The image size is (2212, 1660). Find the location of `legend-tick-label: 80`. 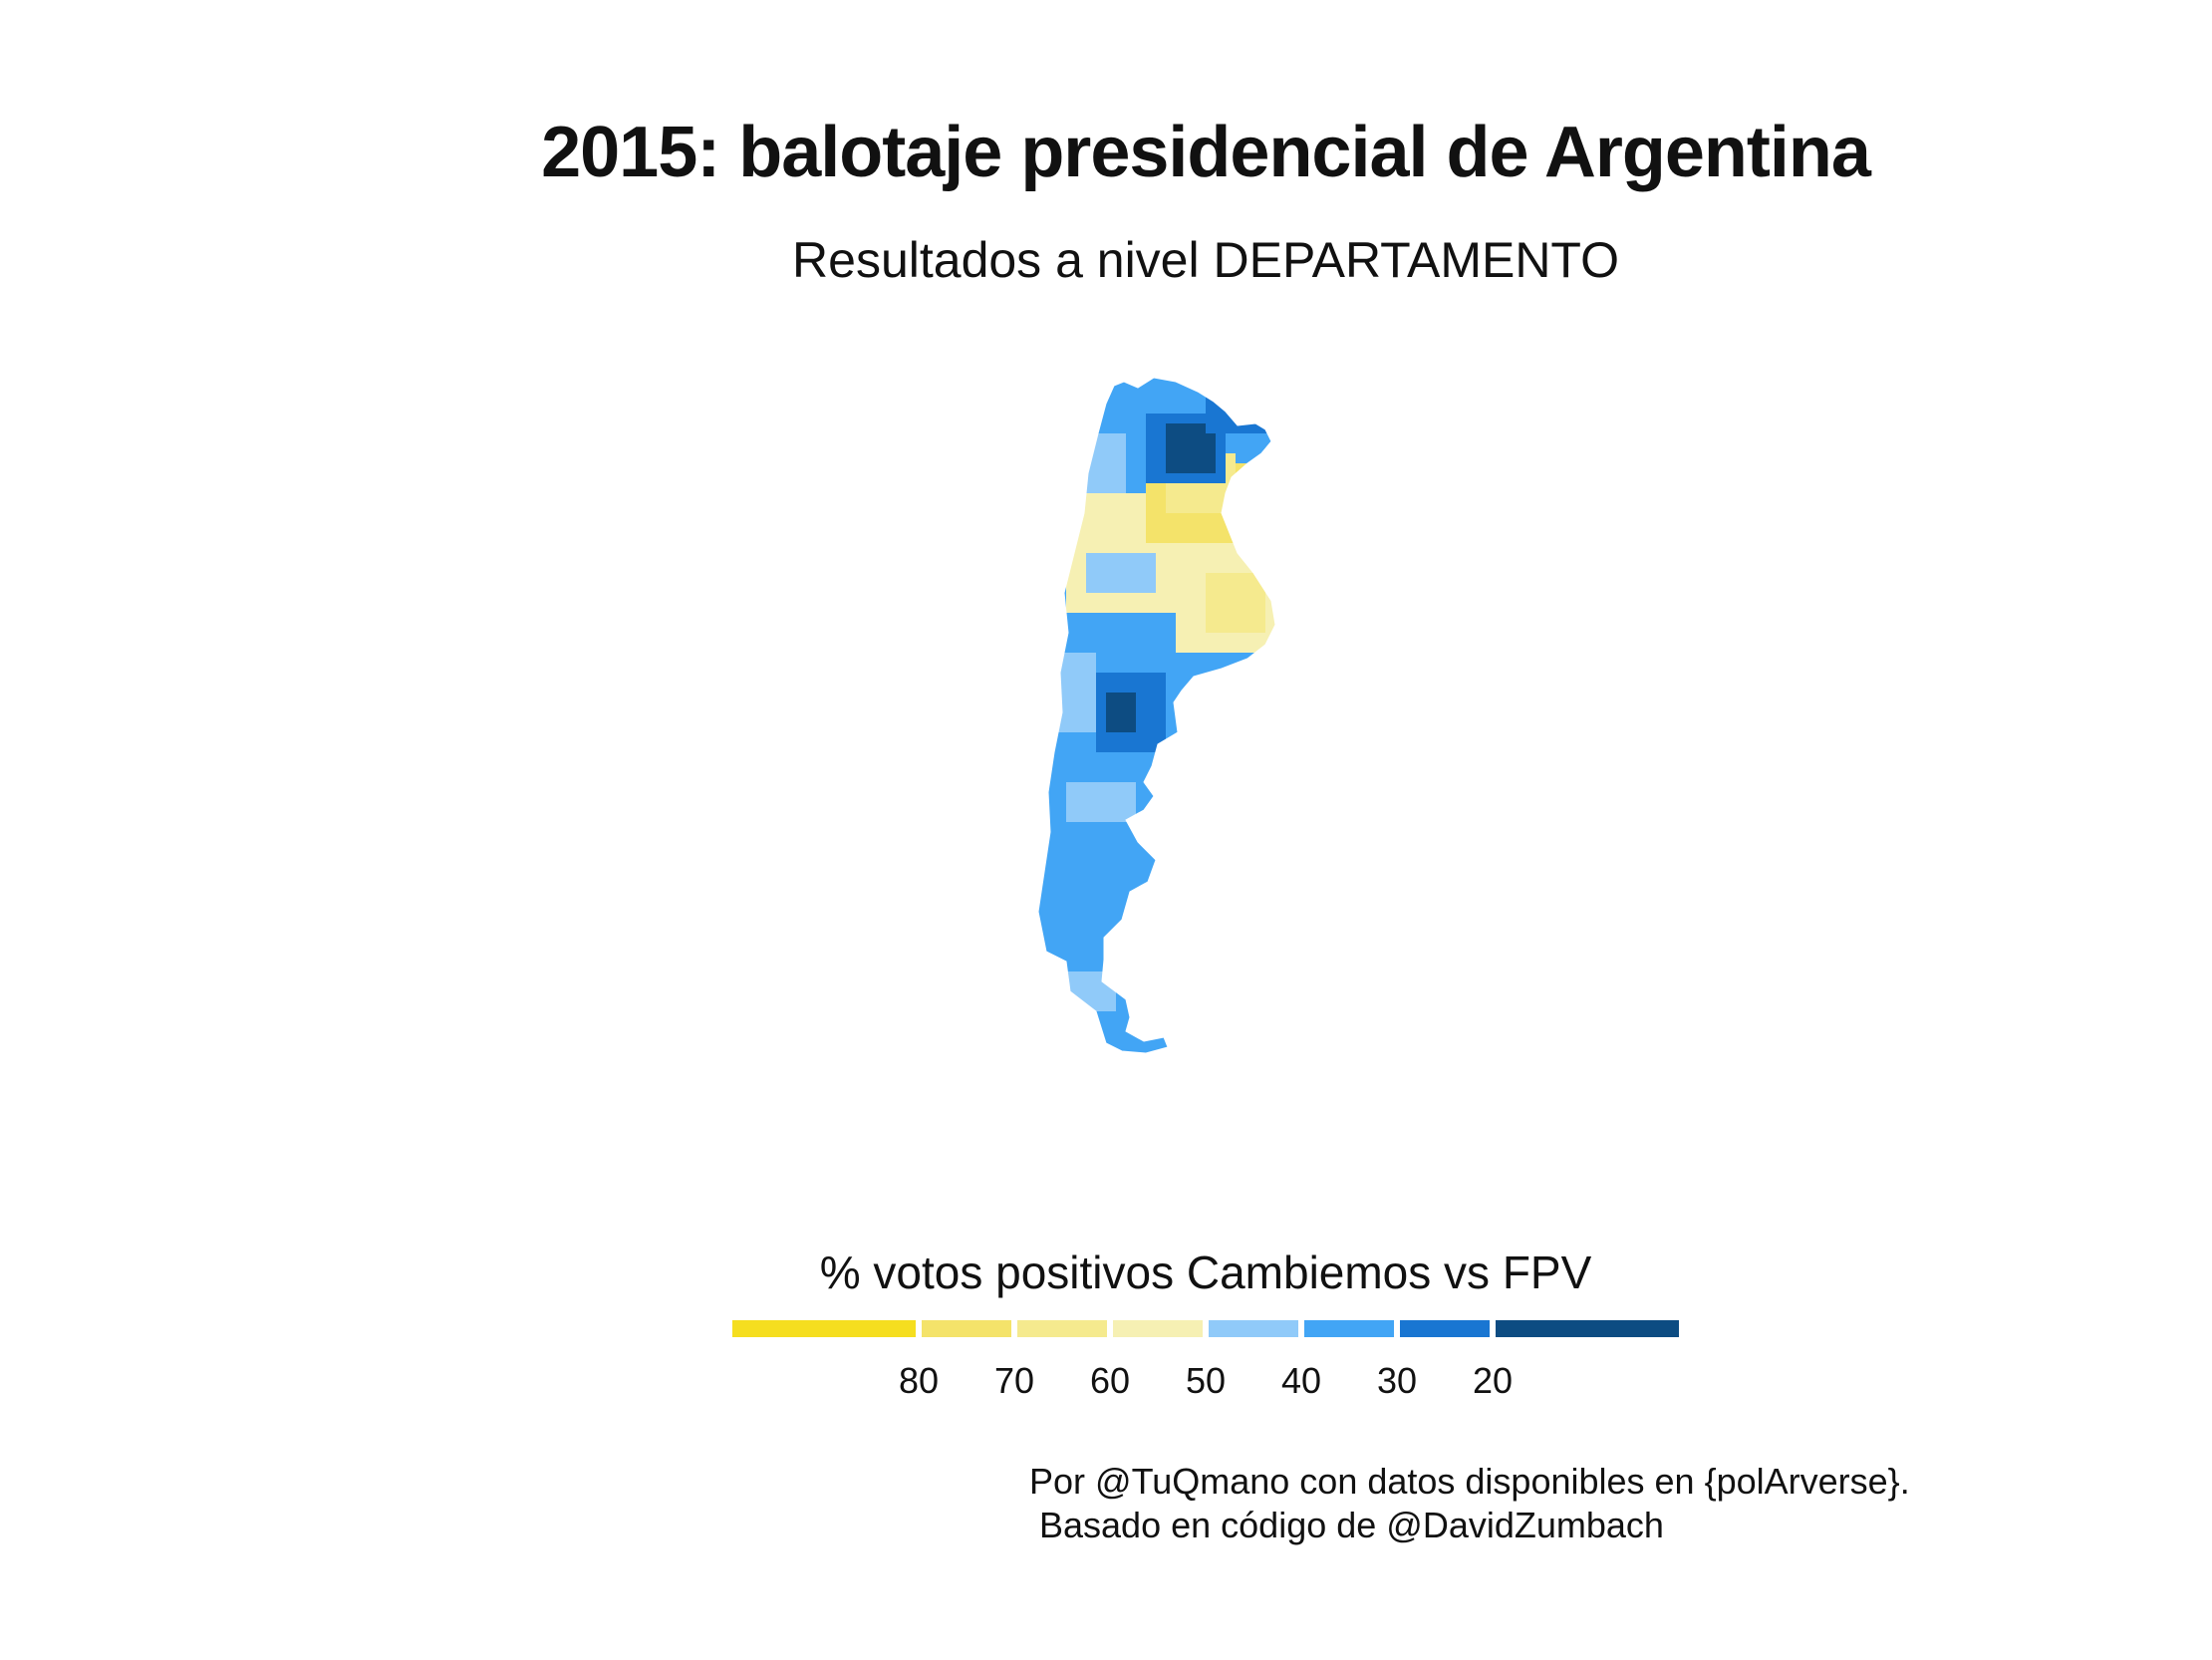

legend-tick-label: 80 is located at coordinates (919, 1380).